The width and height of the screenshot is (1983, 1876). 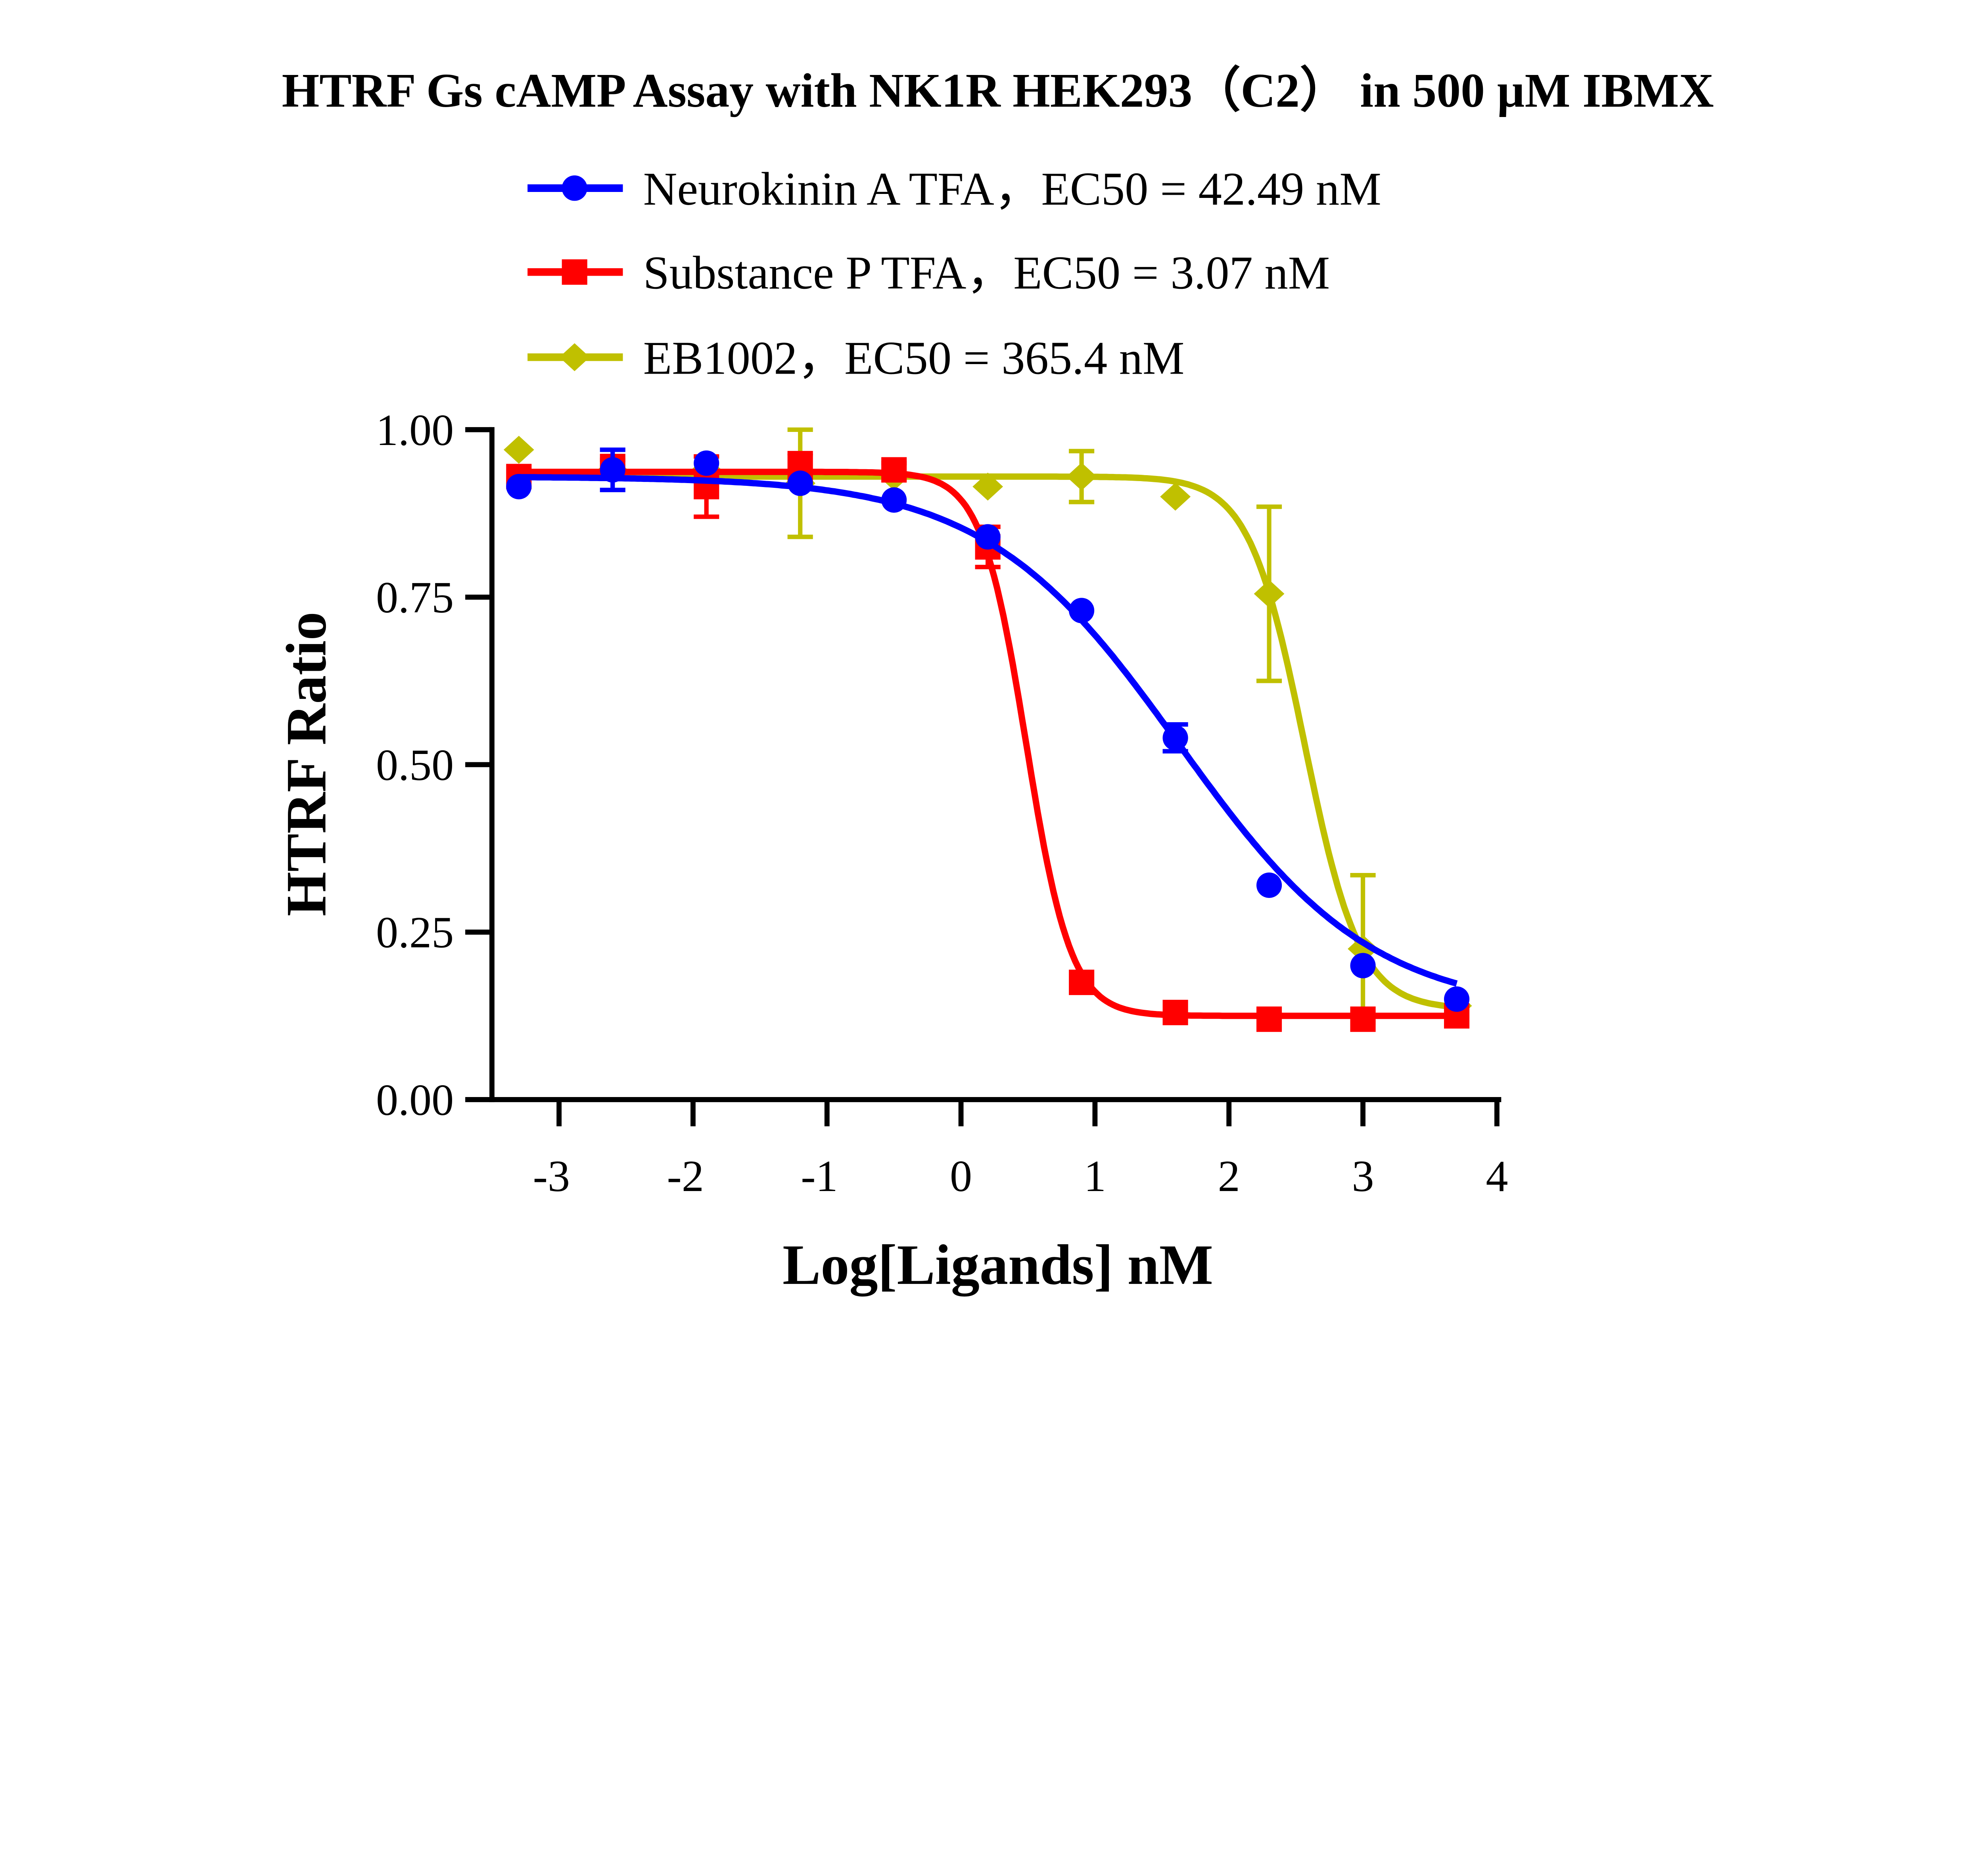 I want to click on legend-entry: Neurokinin A TFA，EC50 = 42.49 nM, so click(x=954, y=189).